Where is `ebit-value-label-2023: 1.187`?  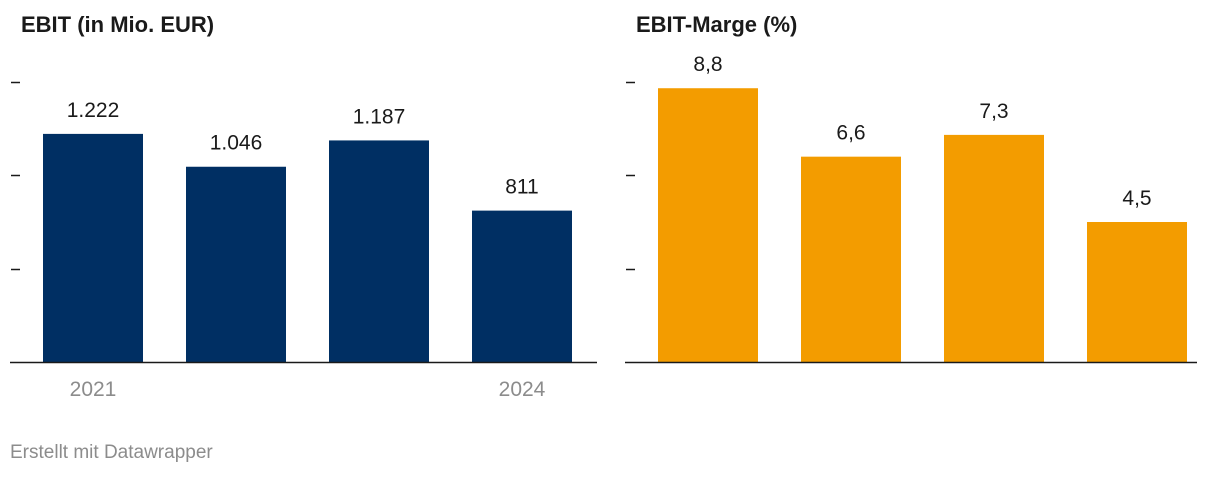
ebit-value-label-2023: 1.187 is located at coordinates (379, 116).